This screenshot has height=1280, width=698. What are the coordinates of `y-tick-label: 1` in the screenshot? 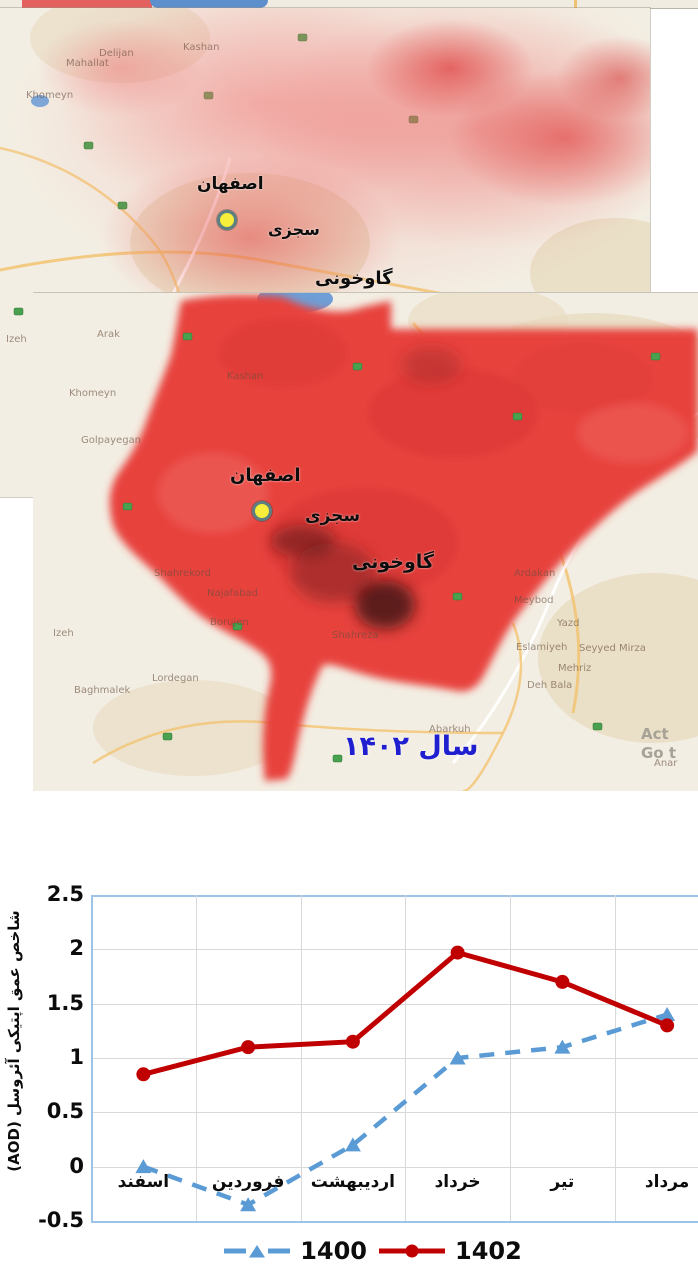 It's located at (76, 1057).